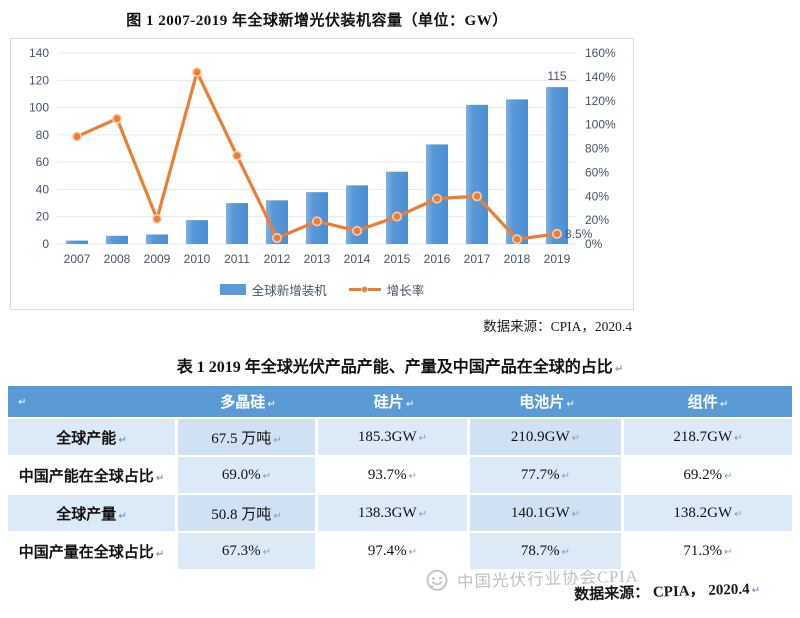  Describe the element at coordinates (394, 514) in the screenshot. I see `table-cell: 138.3GW ↵` at that location.